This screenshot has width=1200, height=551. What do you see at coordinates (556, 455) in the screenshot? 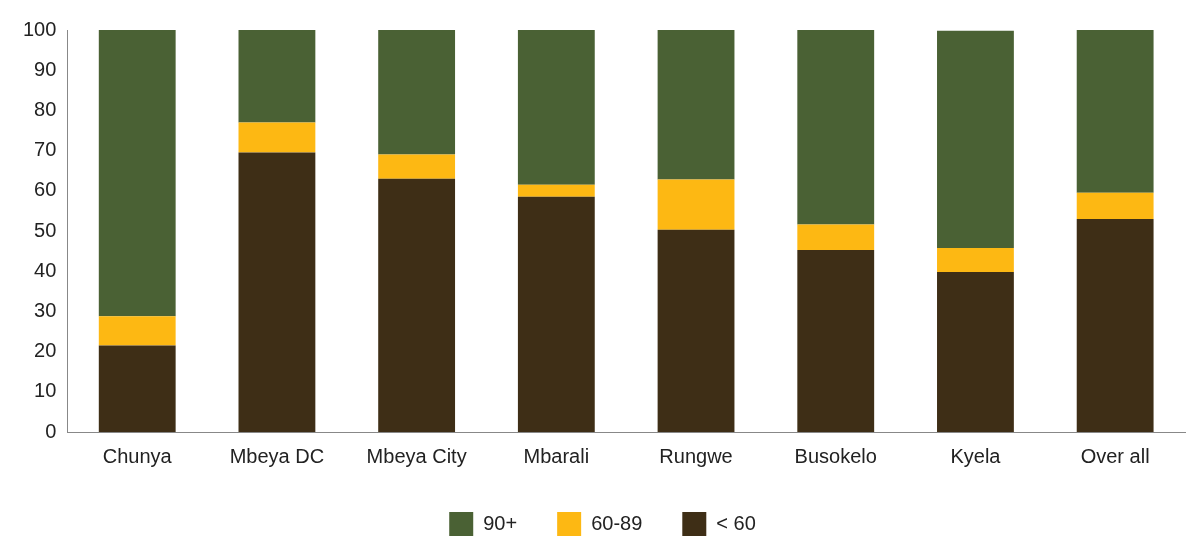
I see `x-tick-label: Mbarali` at bounding box center [556, 455].